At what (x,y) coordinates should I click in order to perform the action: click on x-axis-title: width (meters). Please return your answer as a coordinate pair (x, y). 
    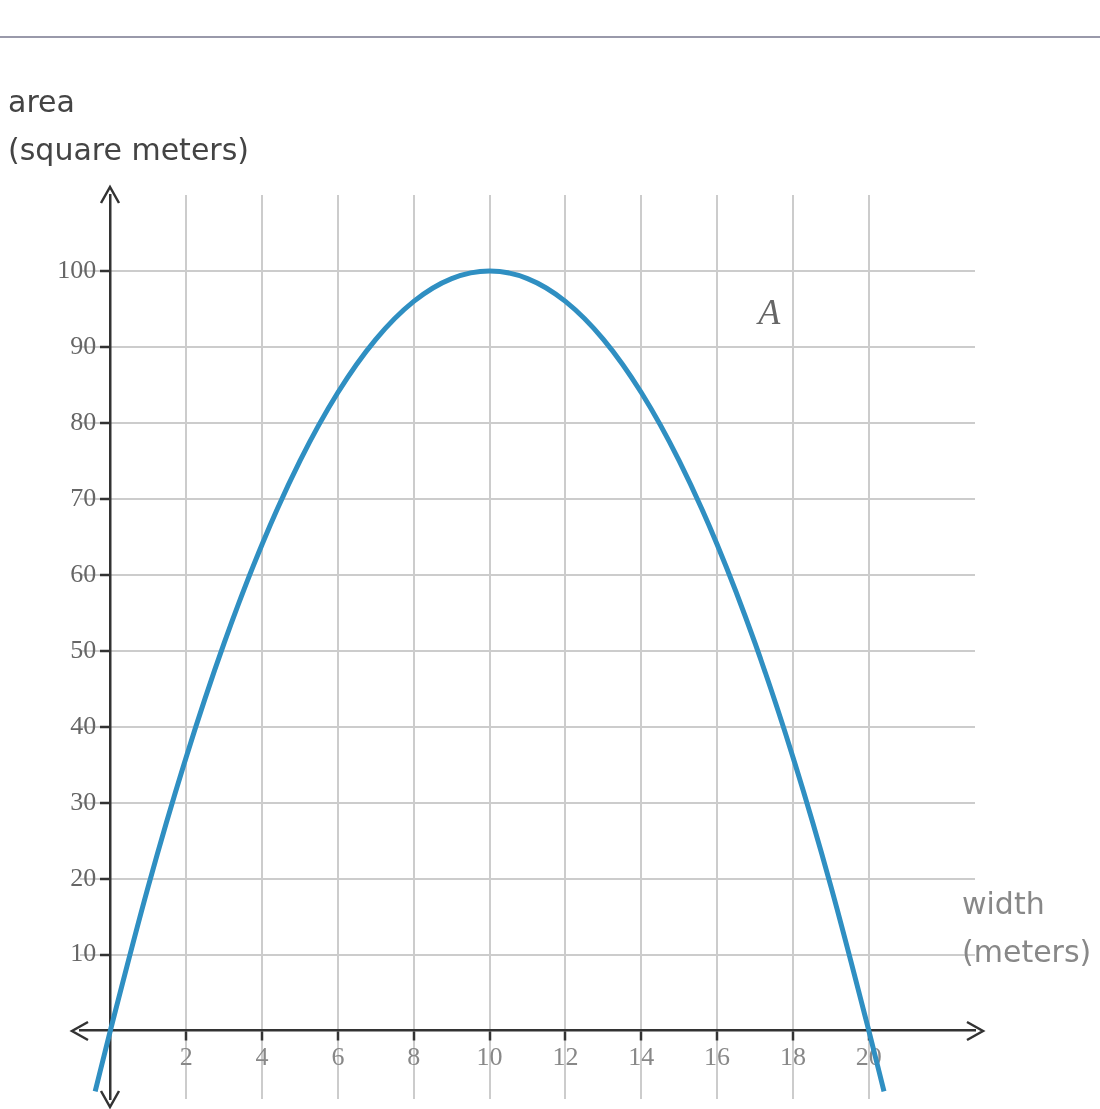
    Looking at the image, I should click on (1027, 928).